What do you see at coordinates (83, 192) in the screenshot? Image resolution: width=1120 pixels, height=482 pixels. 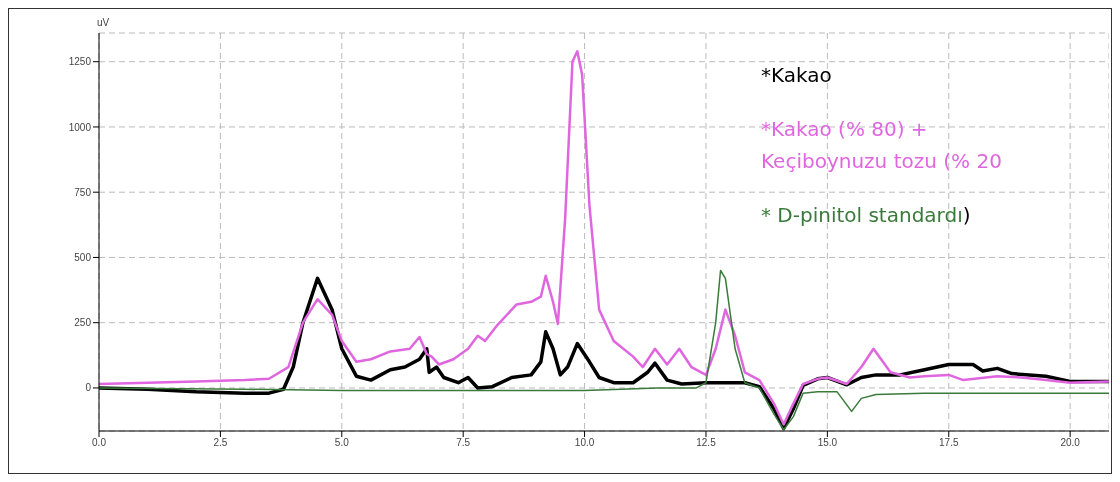 I see `y-tick-label: 750` at bounding box center [83, 192].